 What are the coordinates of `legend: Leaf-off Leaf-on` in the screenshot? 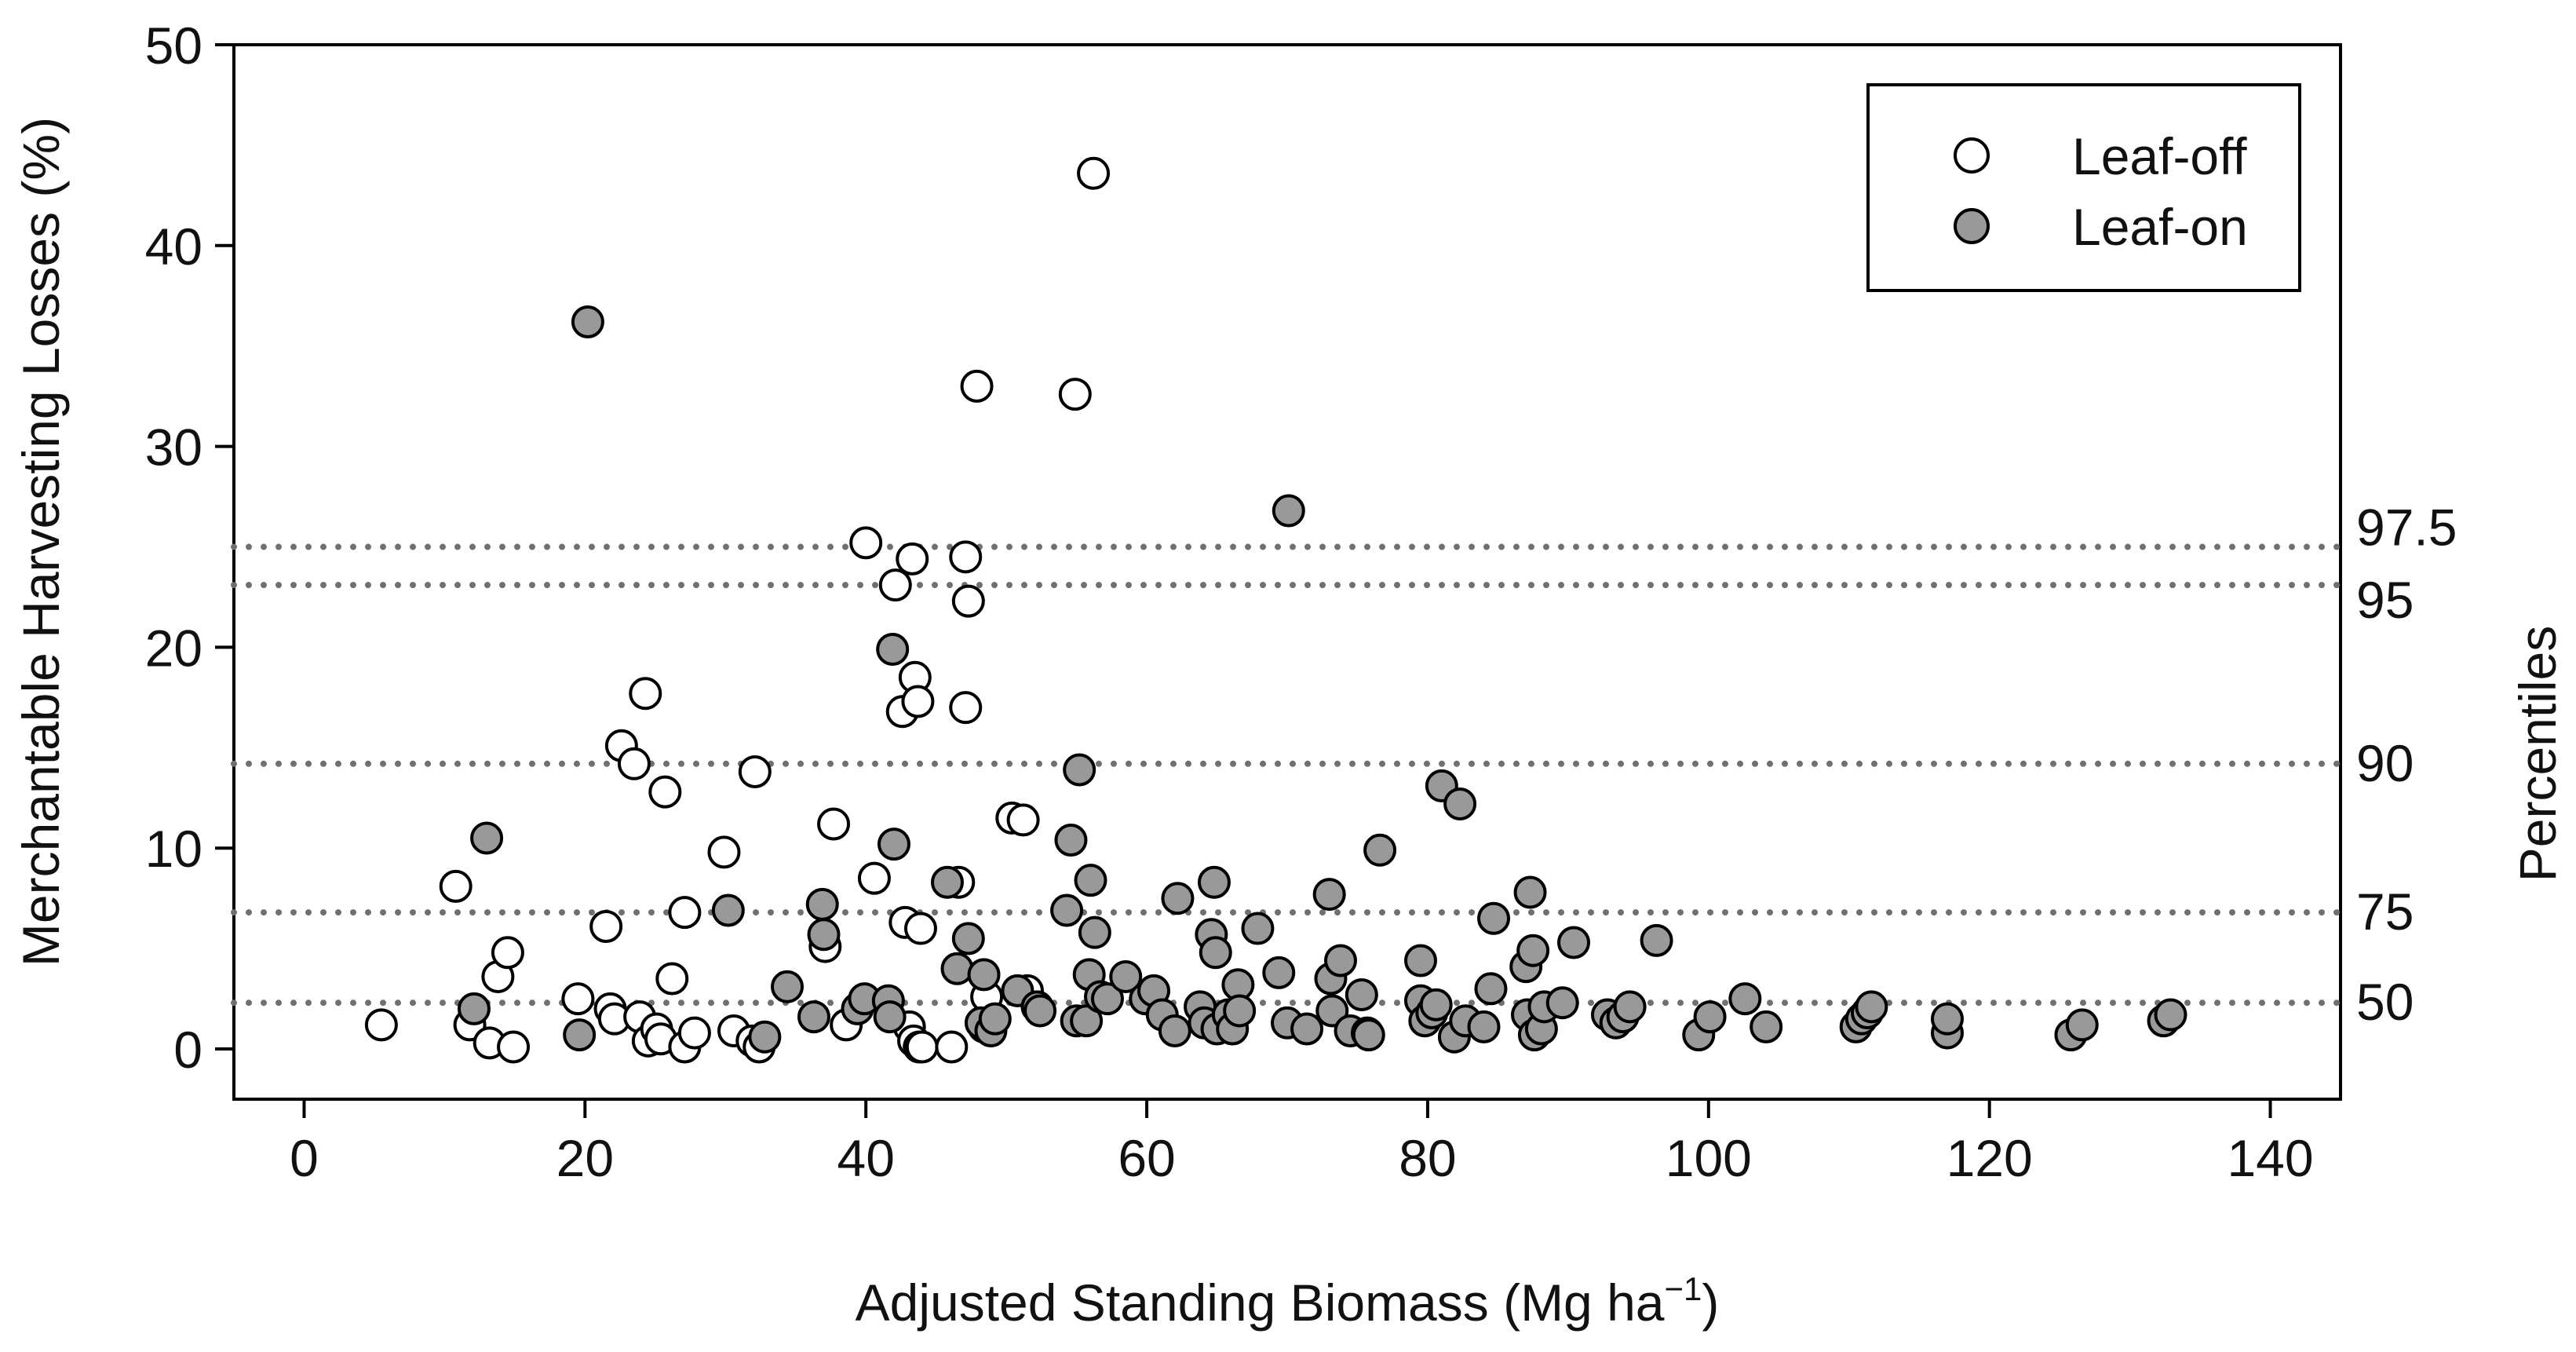 It's located at (2083, 187).